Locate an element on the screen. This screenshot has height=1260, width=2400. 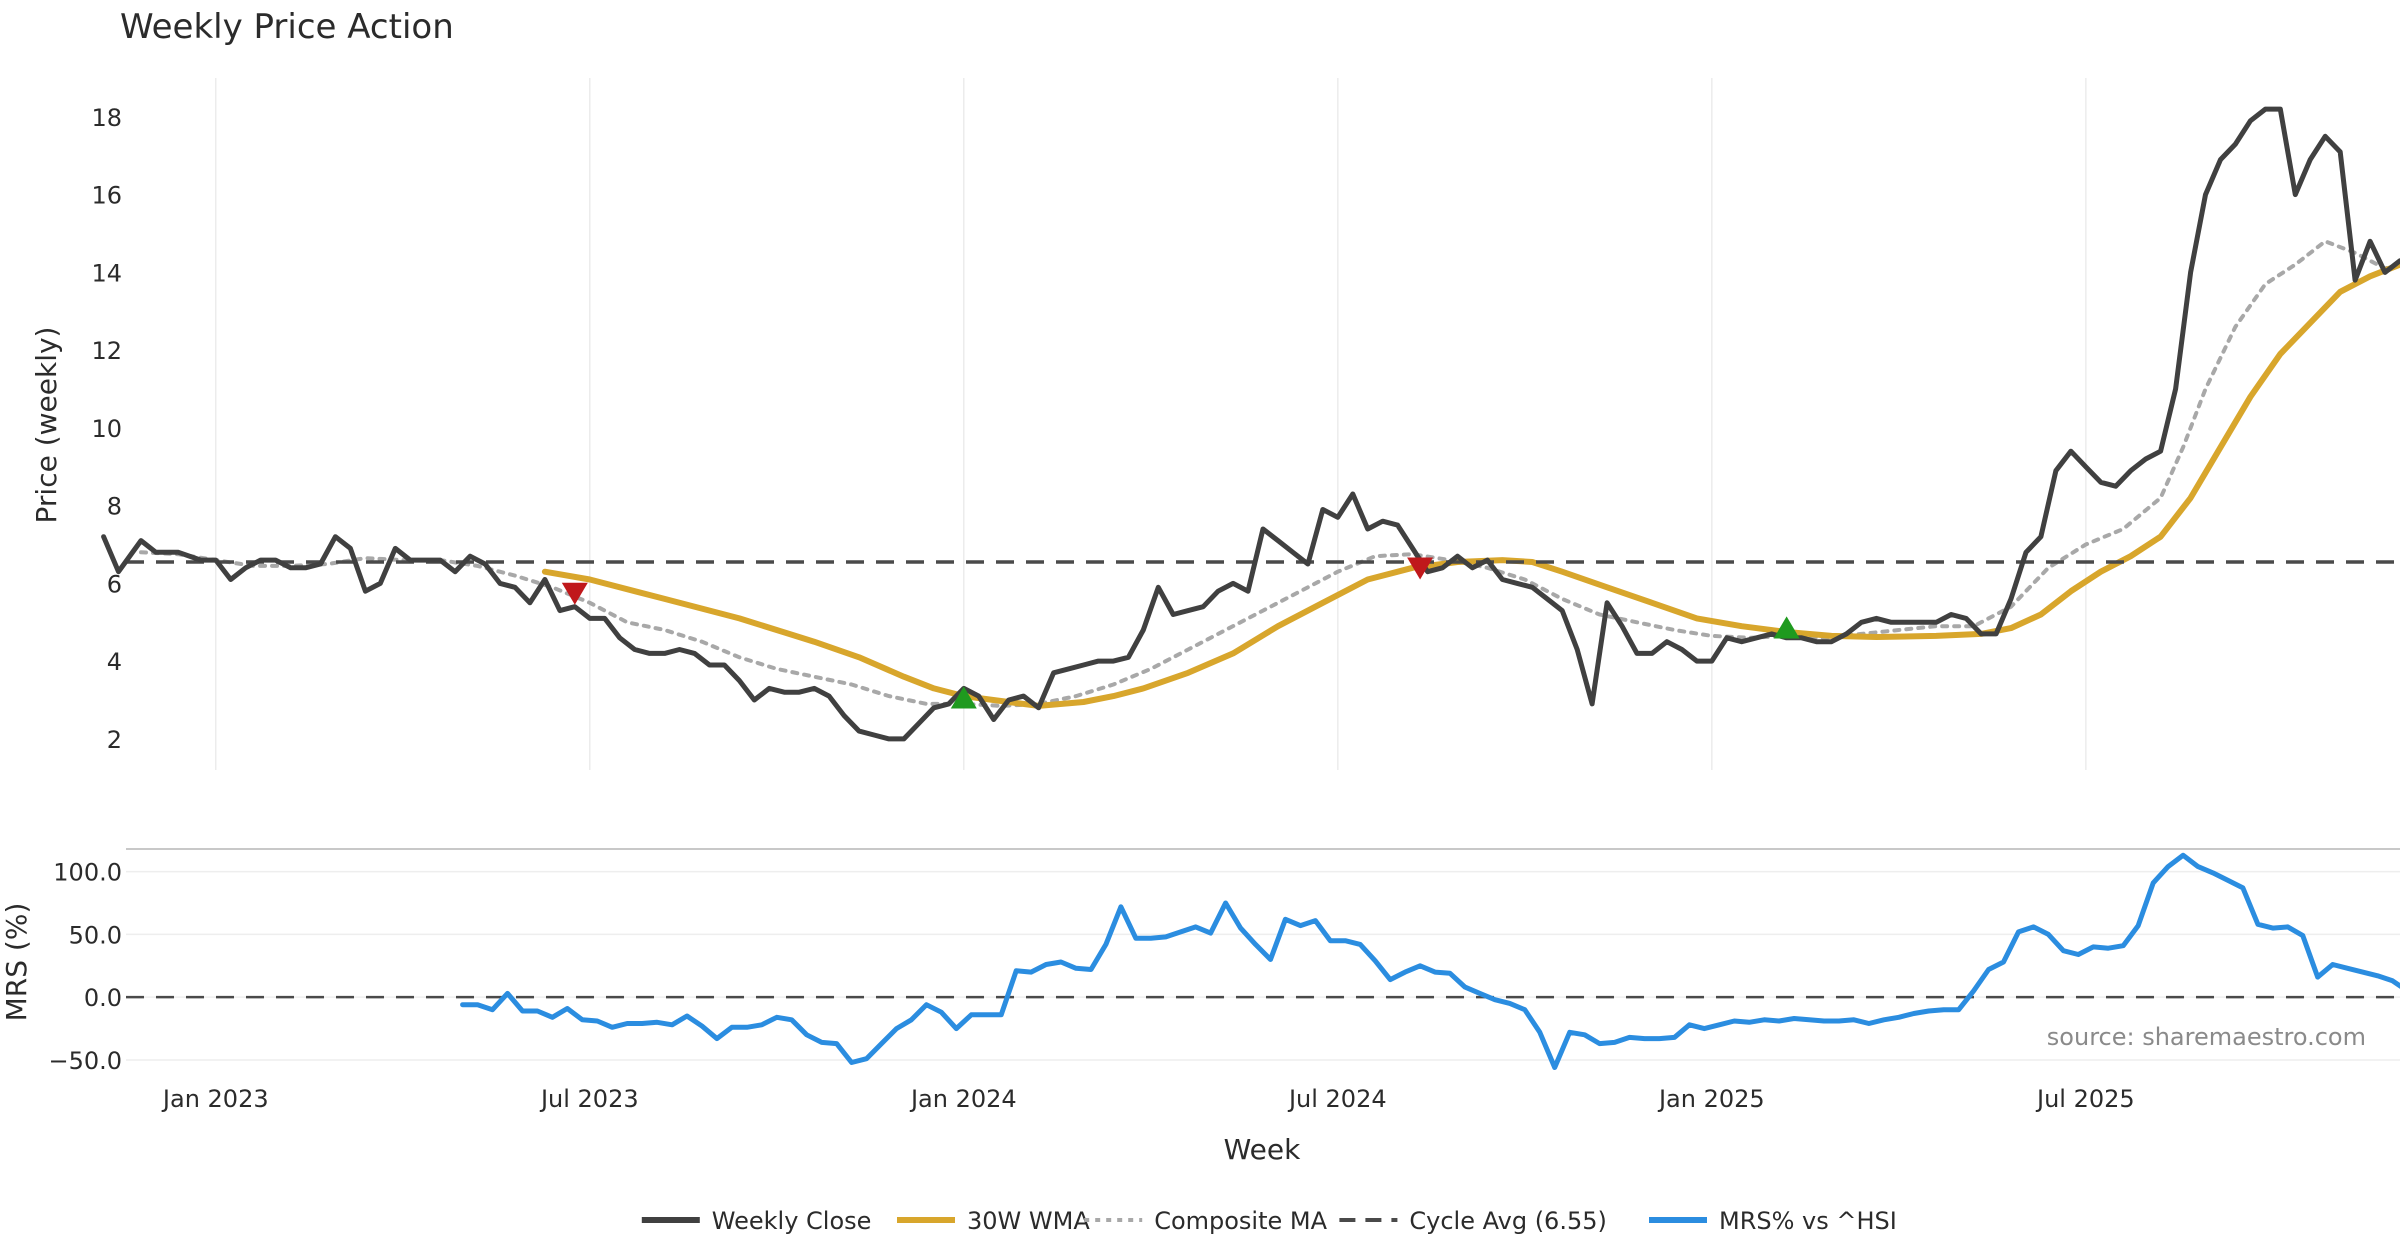
mrs-panel-grid is located at coordinates (1263, 965).